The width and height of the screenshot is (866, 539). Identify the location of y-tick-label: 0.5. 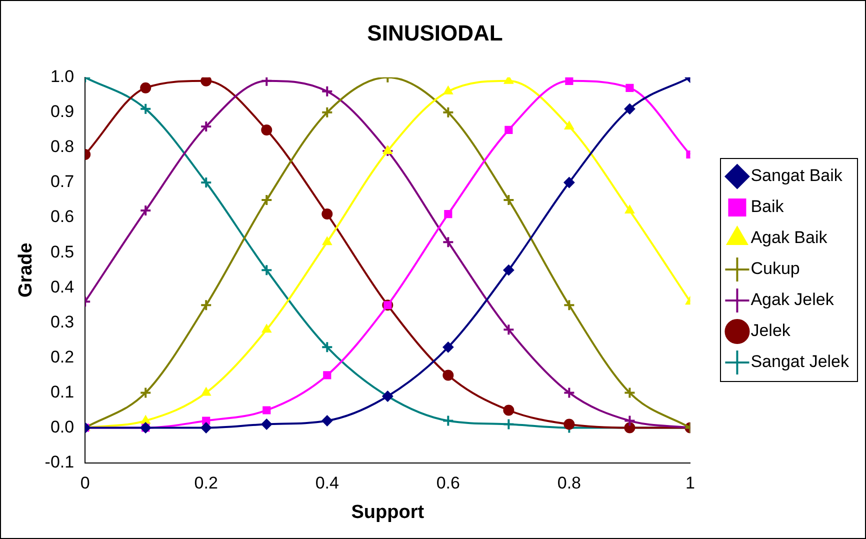
(62, 252).